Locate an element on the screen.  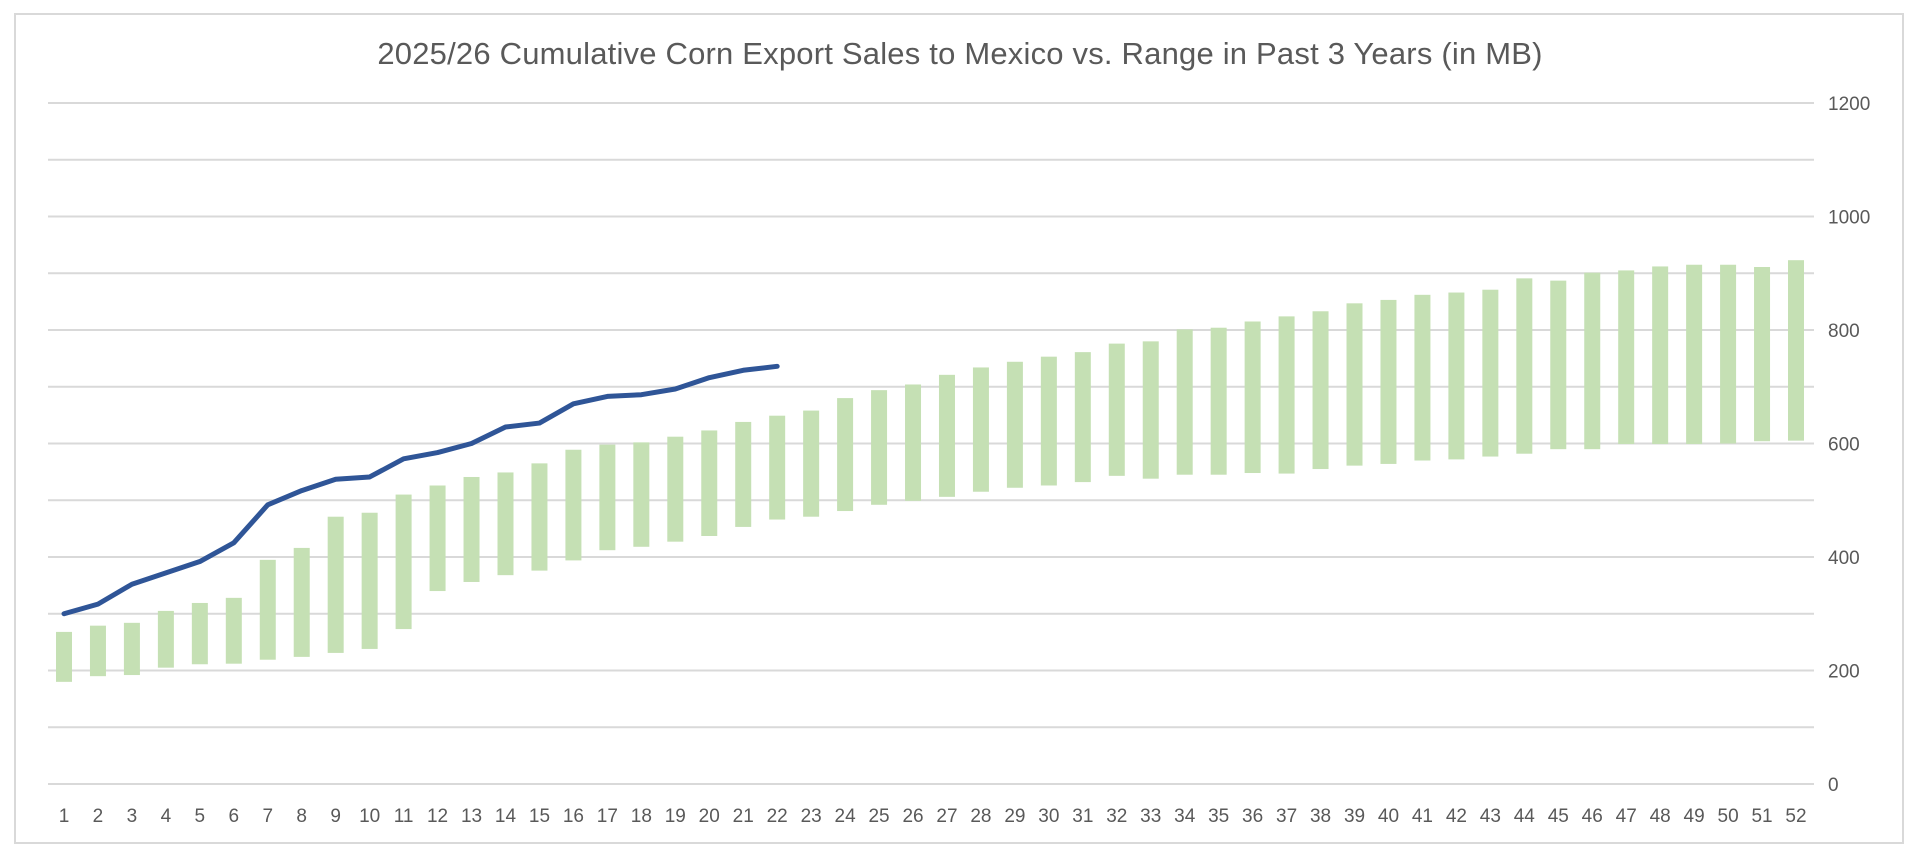
x-tick-label: 10 is located at coordinates (369, 816).